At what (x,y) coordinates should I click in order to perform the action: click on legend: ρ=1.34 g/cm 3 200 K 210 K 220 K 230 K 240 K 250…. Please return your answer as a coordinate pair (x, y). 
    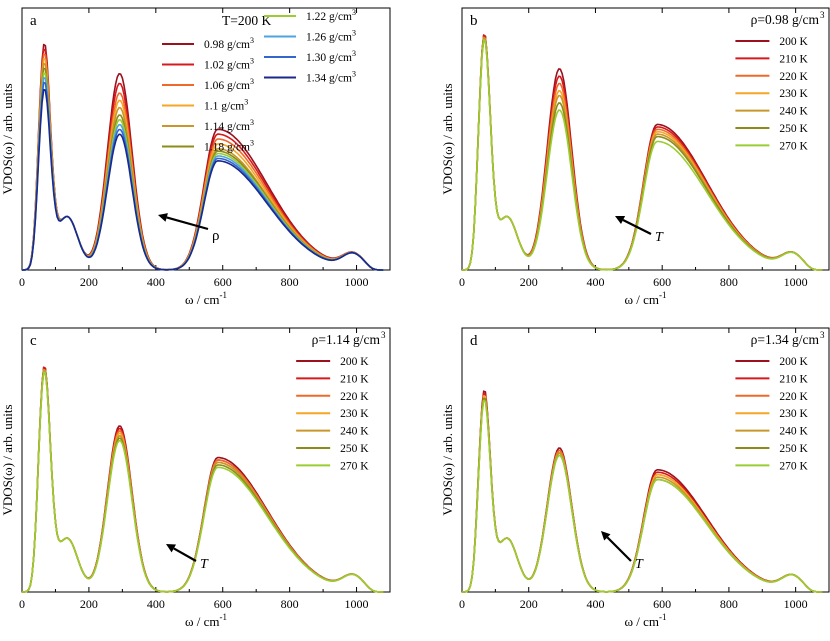
    Looking at the image, I should click on (780, 401).